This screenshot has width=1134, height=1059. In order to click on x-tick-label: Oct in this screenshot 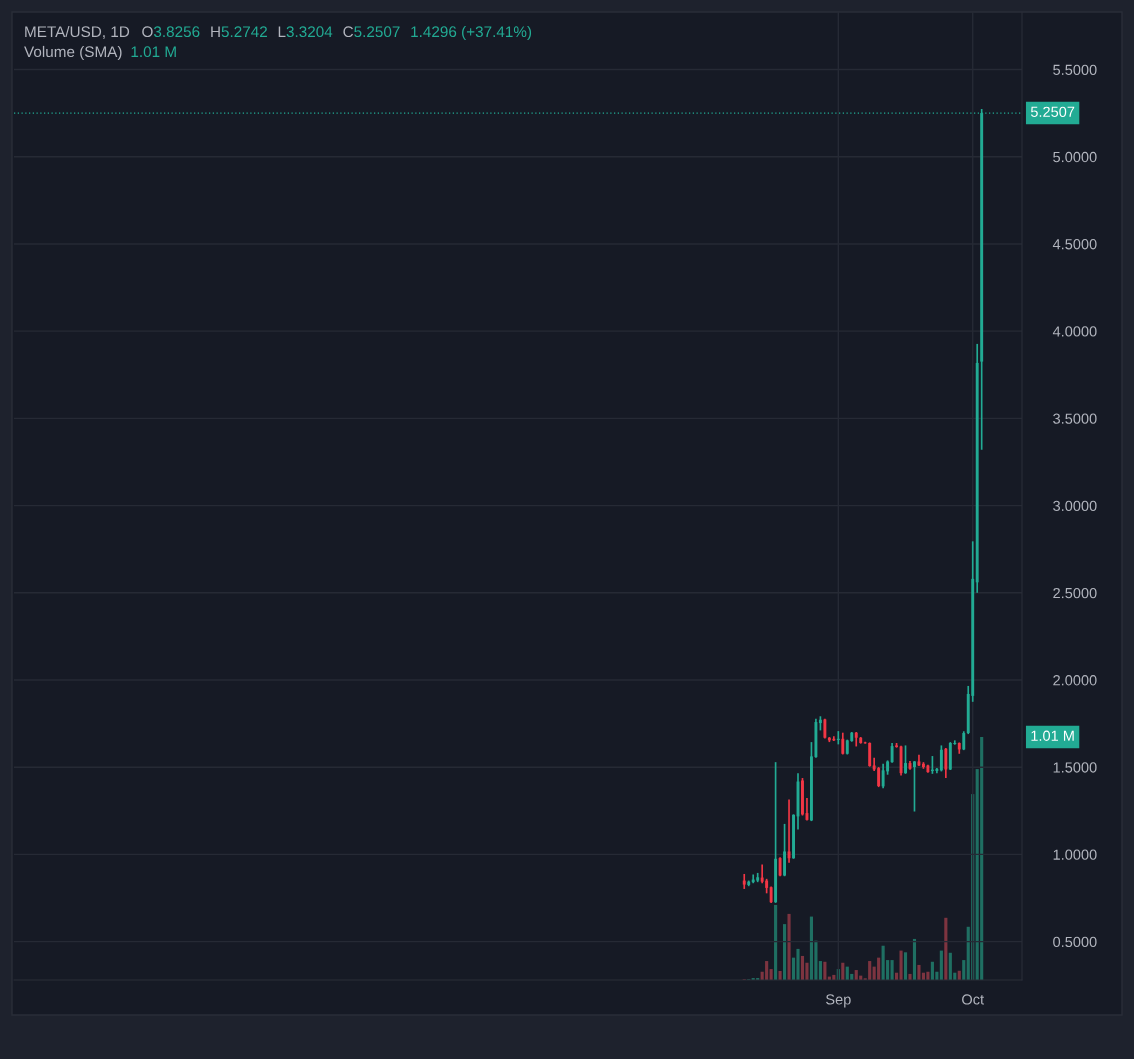, I will do `click(973, 999)`.